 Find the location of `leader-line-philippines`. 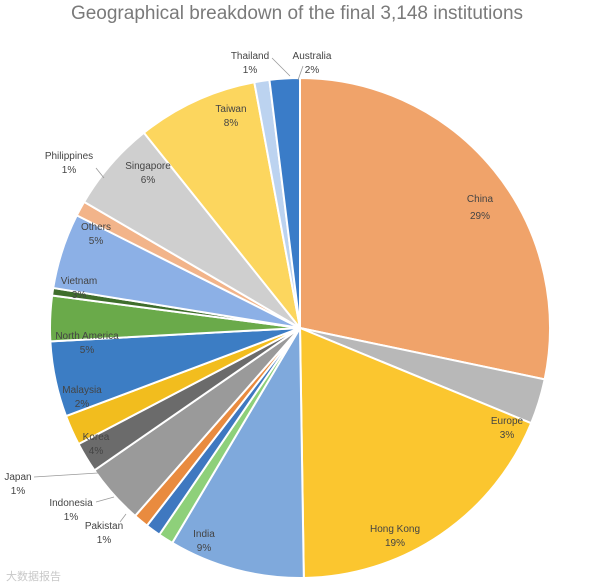

leader-line-philippines is located at coordinates (100, 173).